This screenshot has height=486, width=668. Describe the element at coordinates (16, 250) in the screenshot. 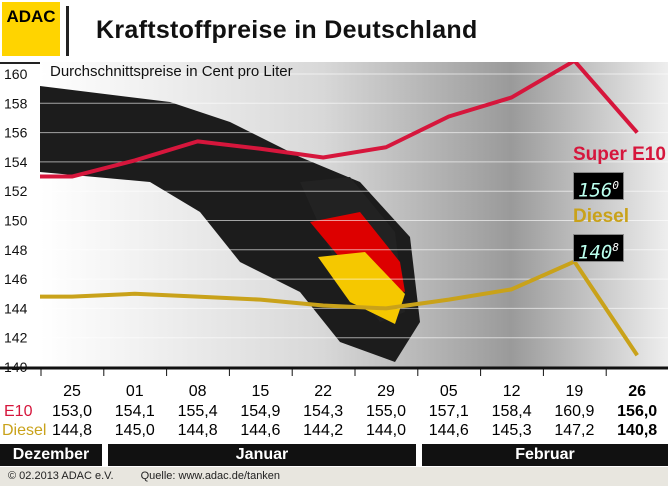

I see `y-tick-label: 148` at that location.